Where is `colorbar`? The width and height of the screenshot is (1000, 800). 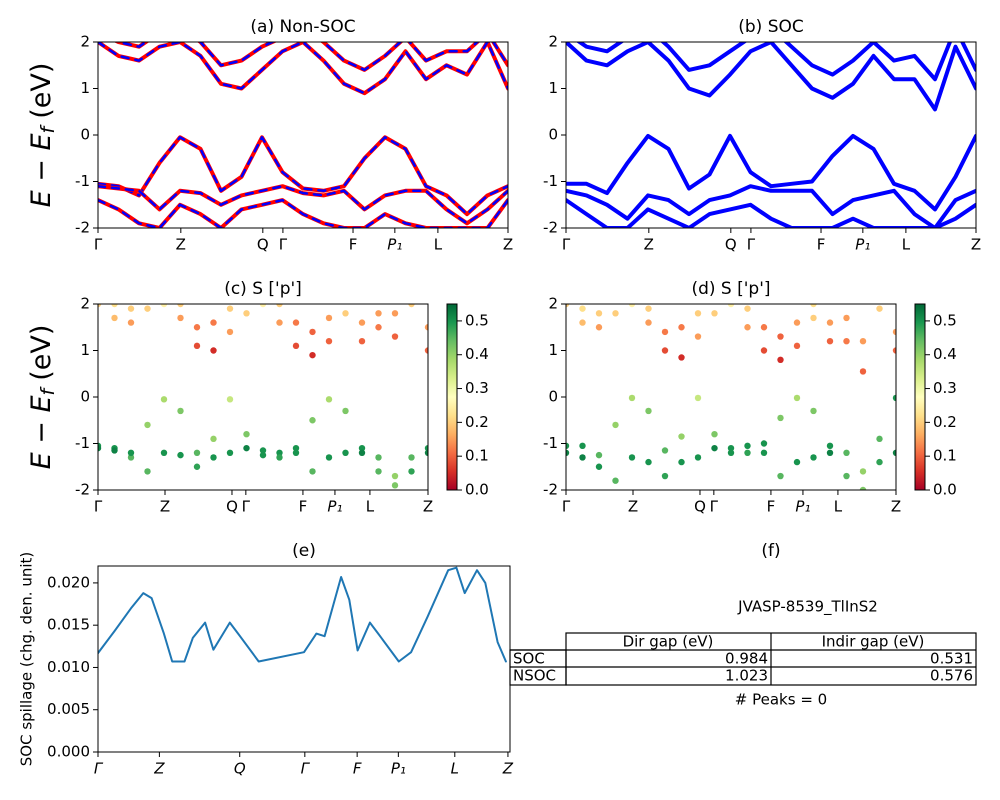
colorbar is located at coordinates (452, 397).